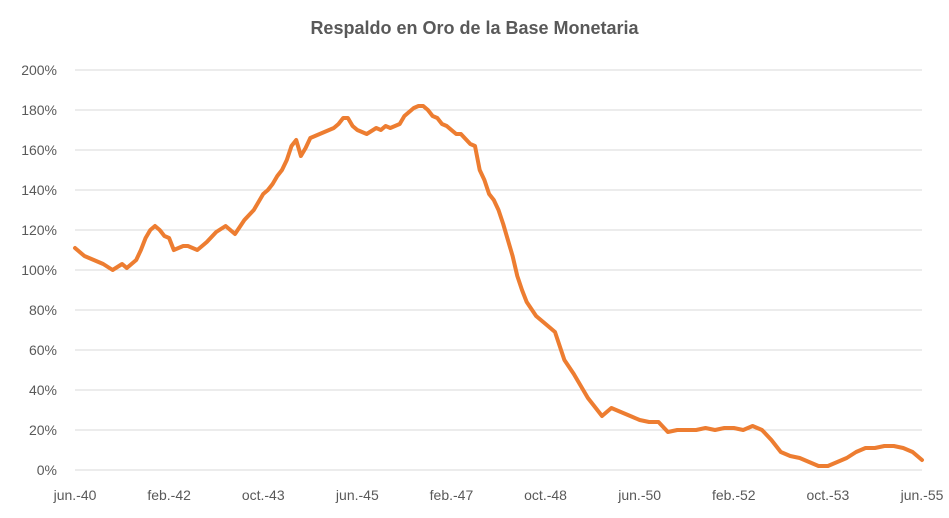  What do you see at coordinates (169, 495) in the screenshot?
I see `x-tick-label: feb.-42` at bounding box center [169, 495].